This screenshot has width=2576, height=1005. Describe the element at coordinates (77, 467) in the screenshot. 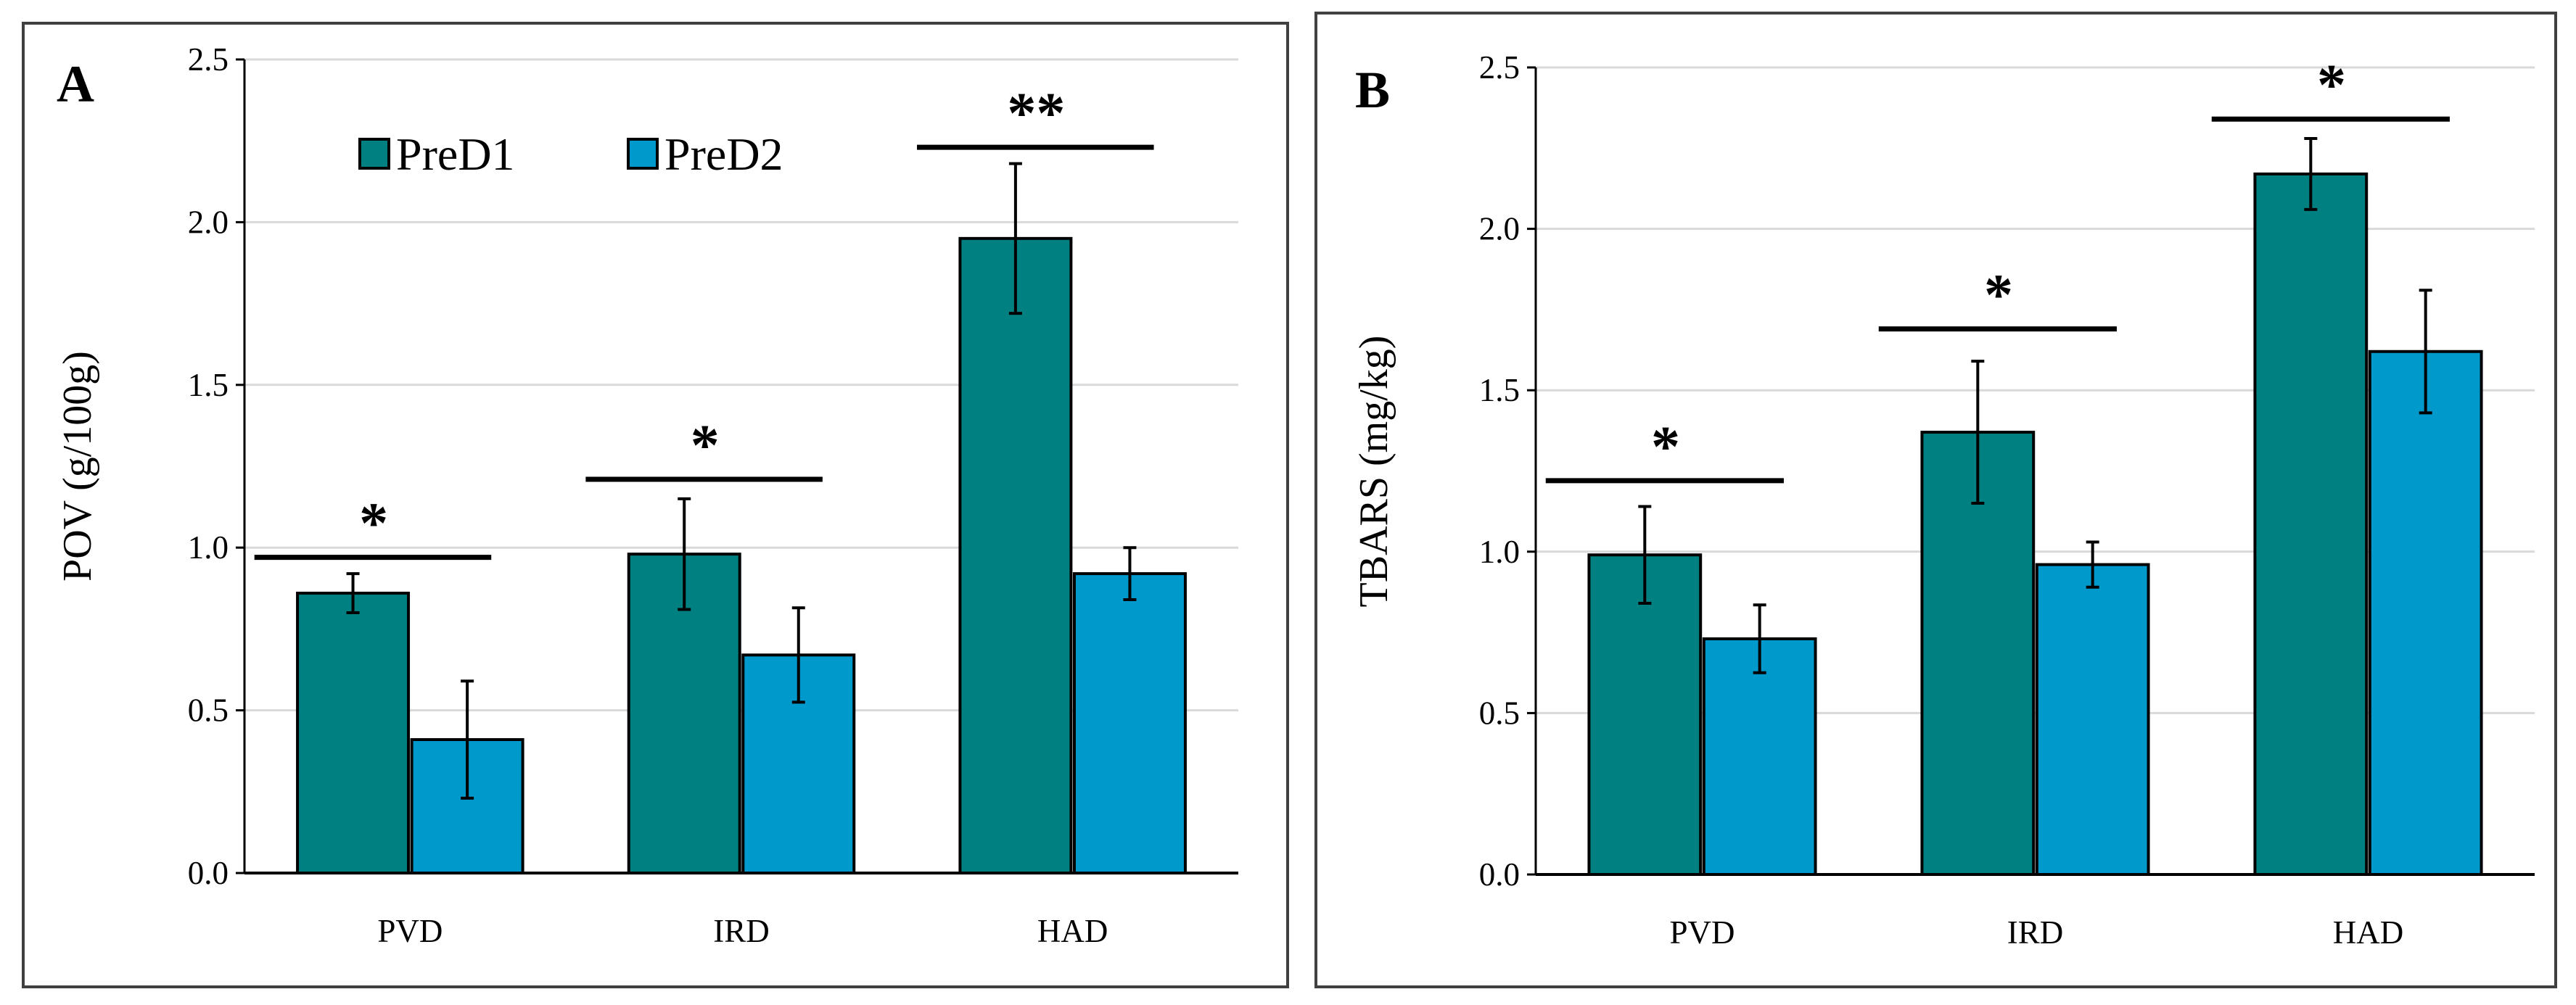

I see `y-axis-label: POV (g/100g)` at that location.